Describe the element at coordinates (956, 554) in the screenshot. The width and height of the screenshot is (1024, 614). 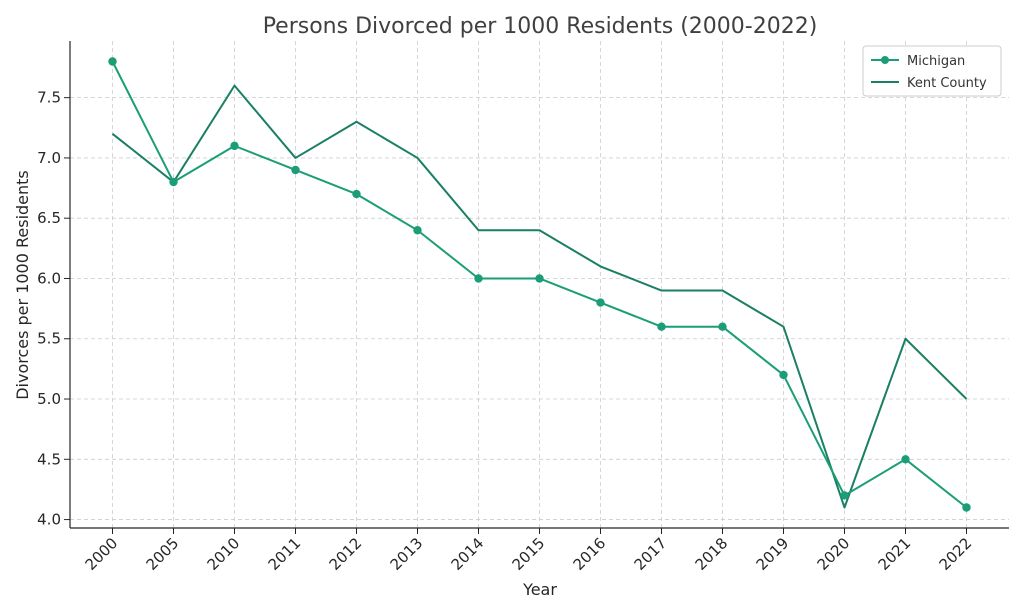
I see `x-tick-label: 2022` at that location.